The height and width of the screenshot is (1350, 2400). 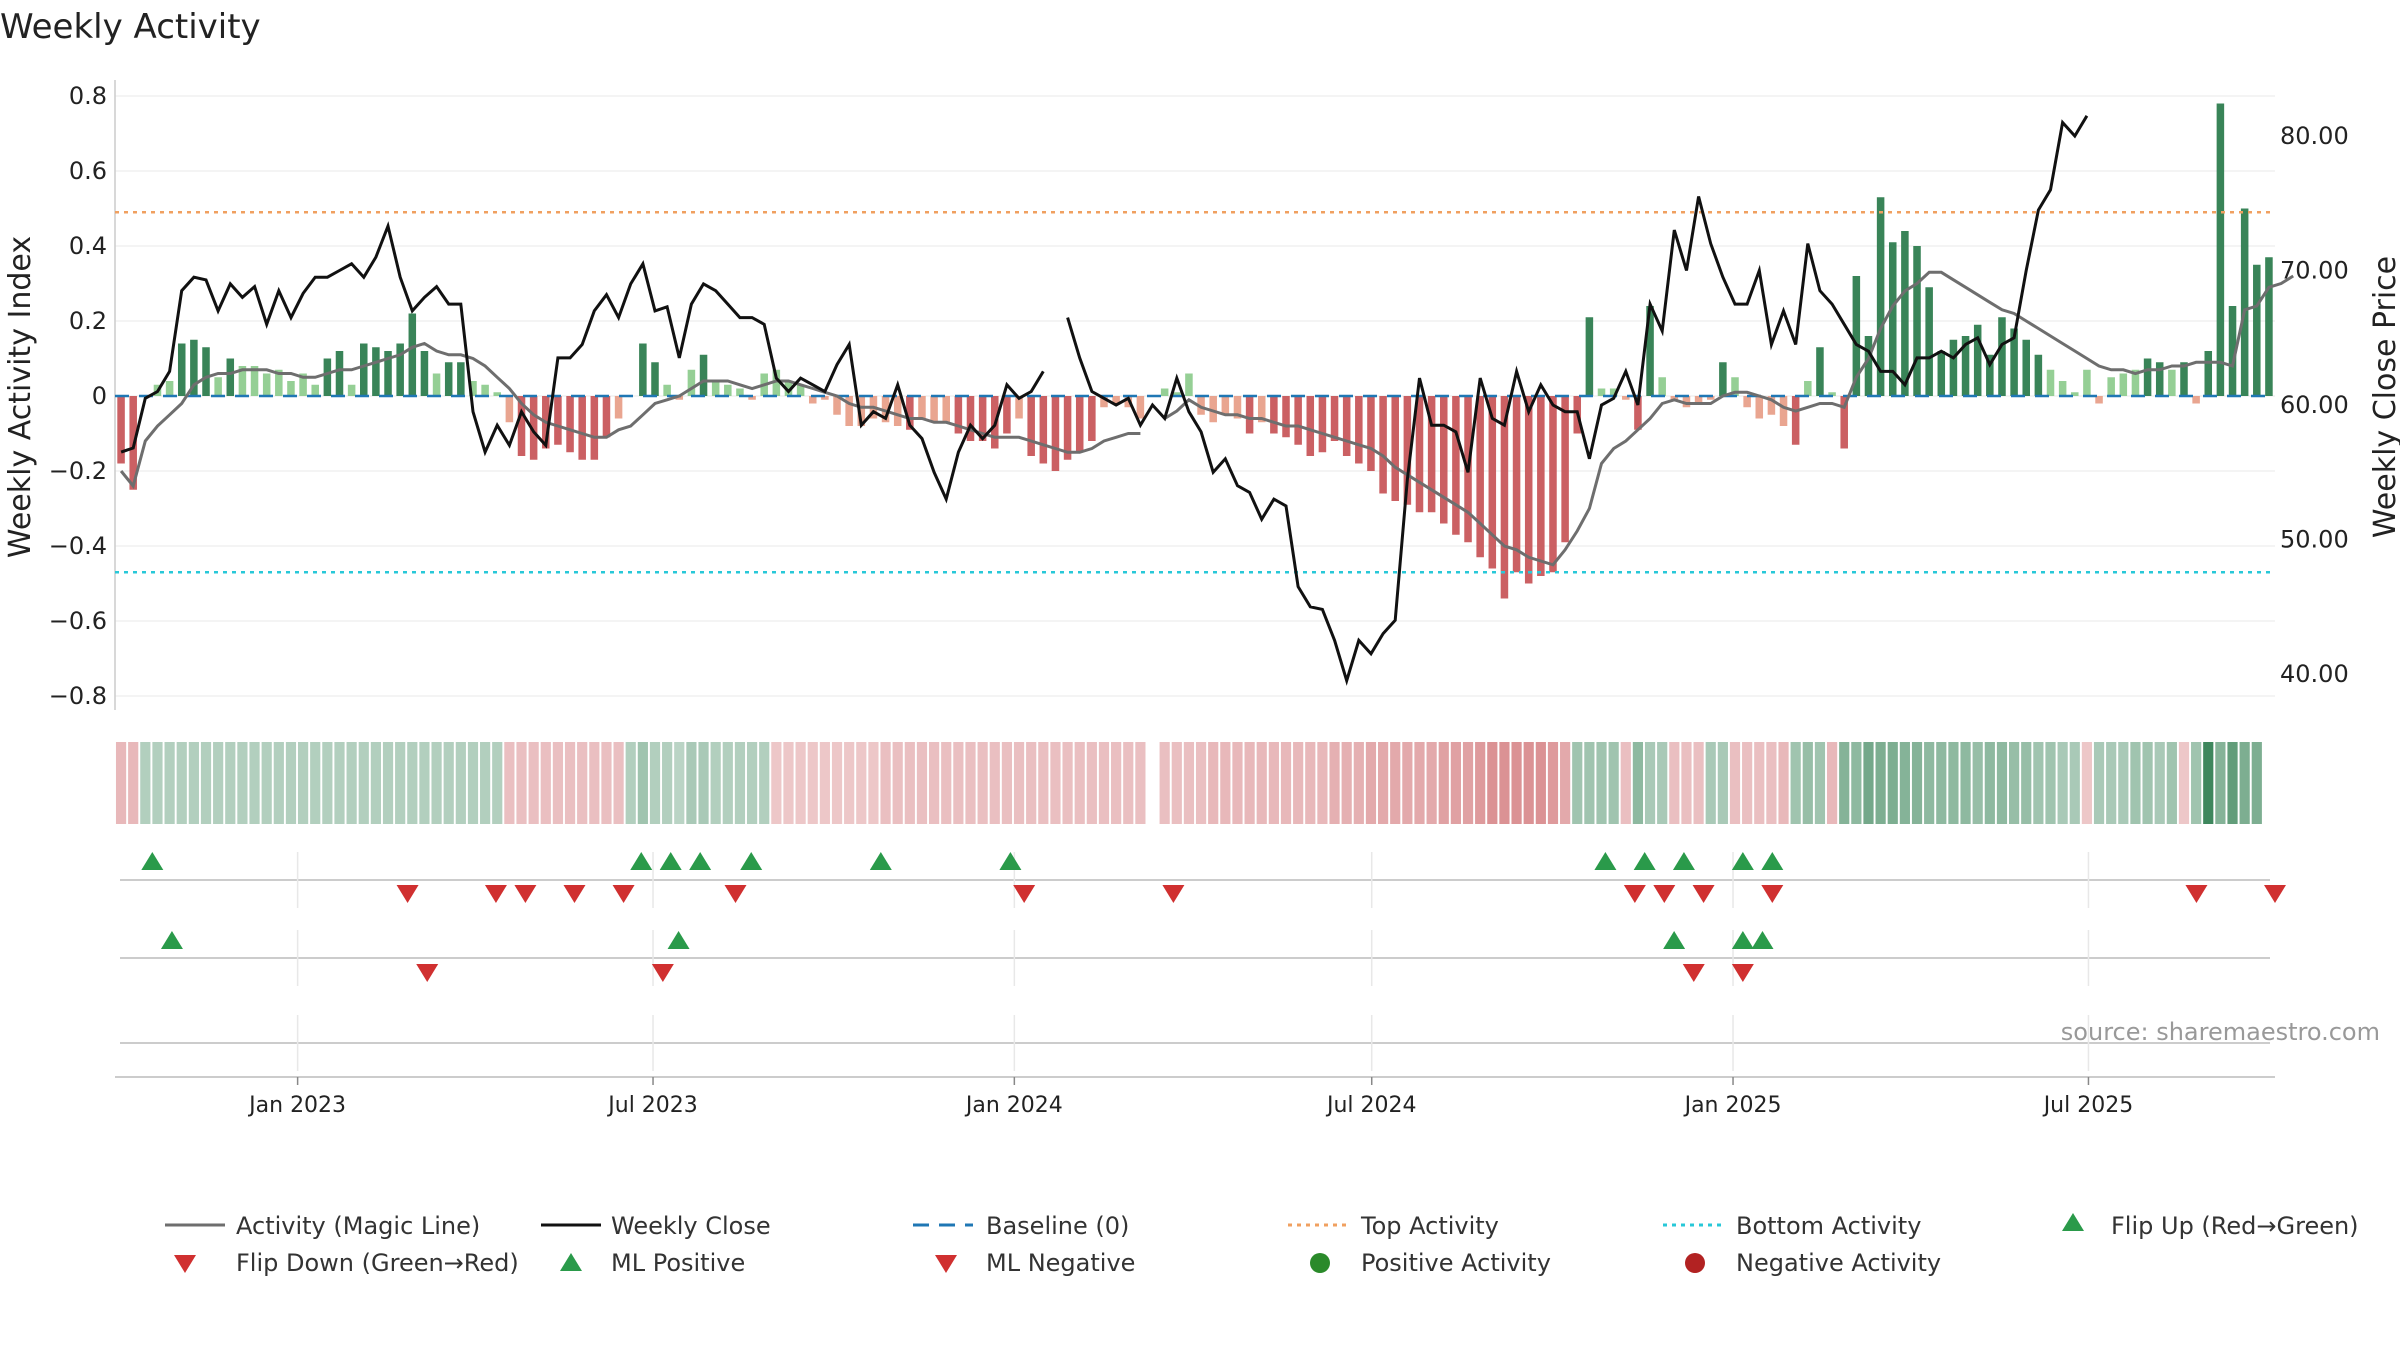 I want to click on legend-item-flip-down: Flip Down (Green→Red), so click(x=346, y=1263).